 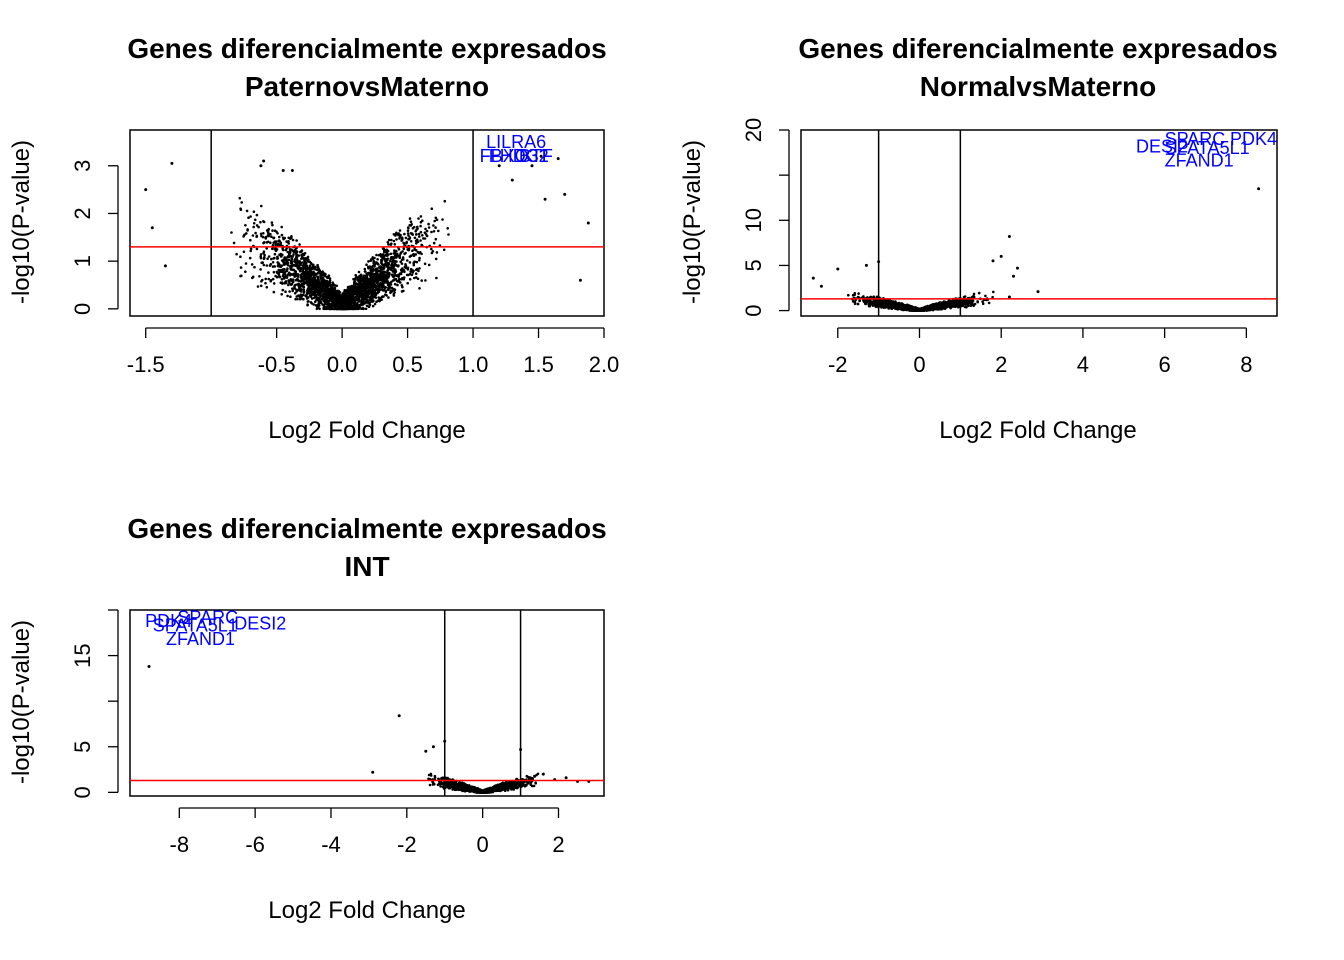 I want to click on x-tick-label: 6, so click(x=1165, y=364).